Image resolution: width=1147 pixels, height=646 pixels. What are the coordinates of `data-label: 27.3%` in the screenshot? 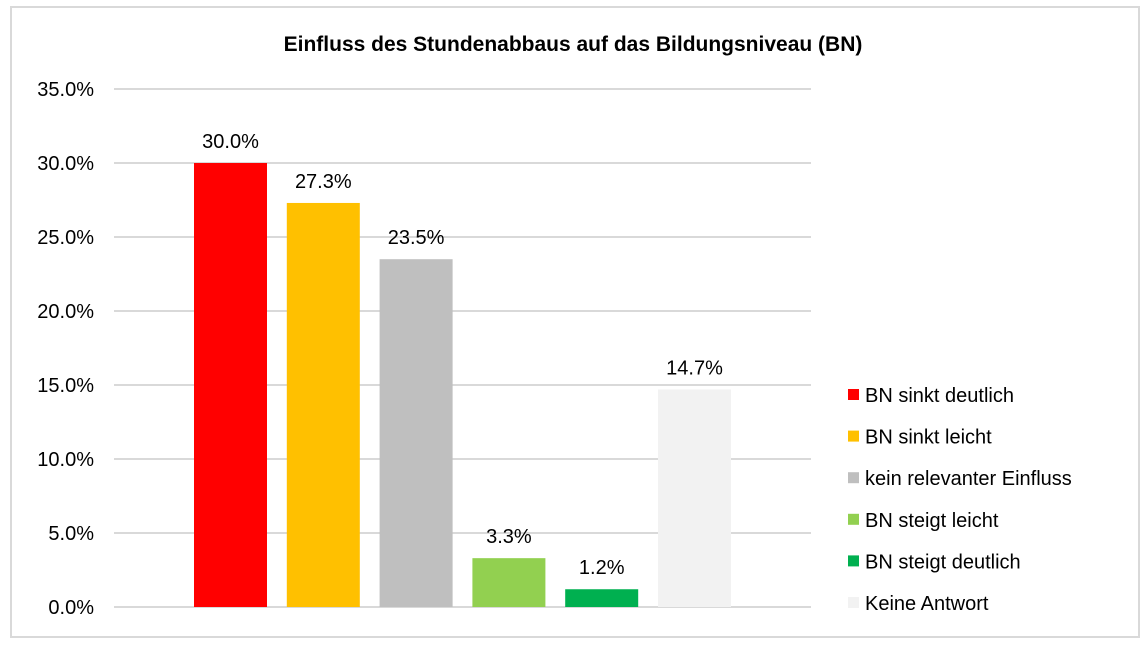 It's located at (323, 182).